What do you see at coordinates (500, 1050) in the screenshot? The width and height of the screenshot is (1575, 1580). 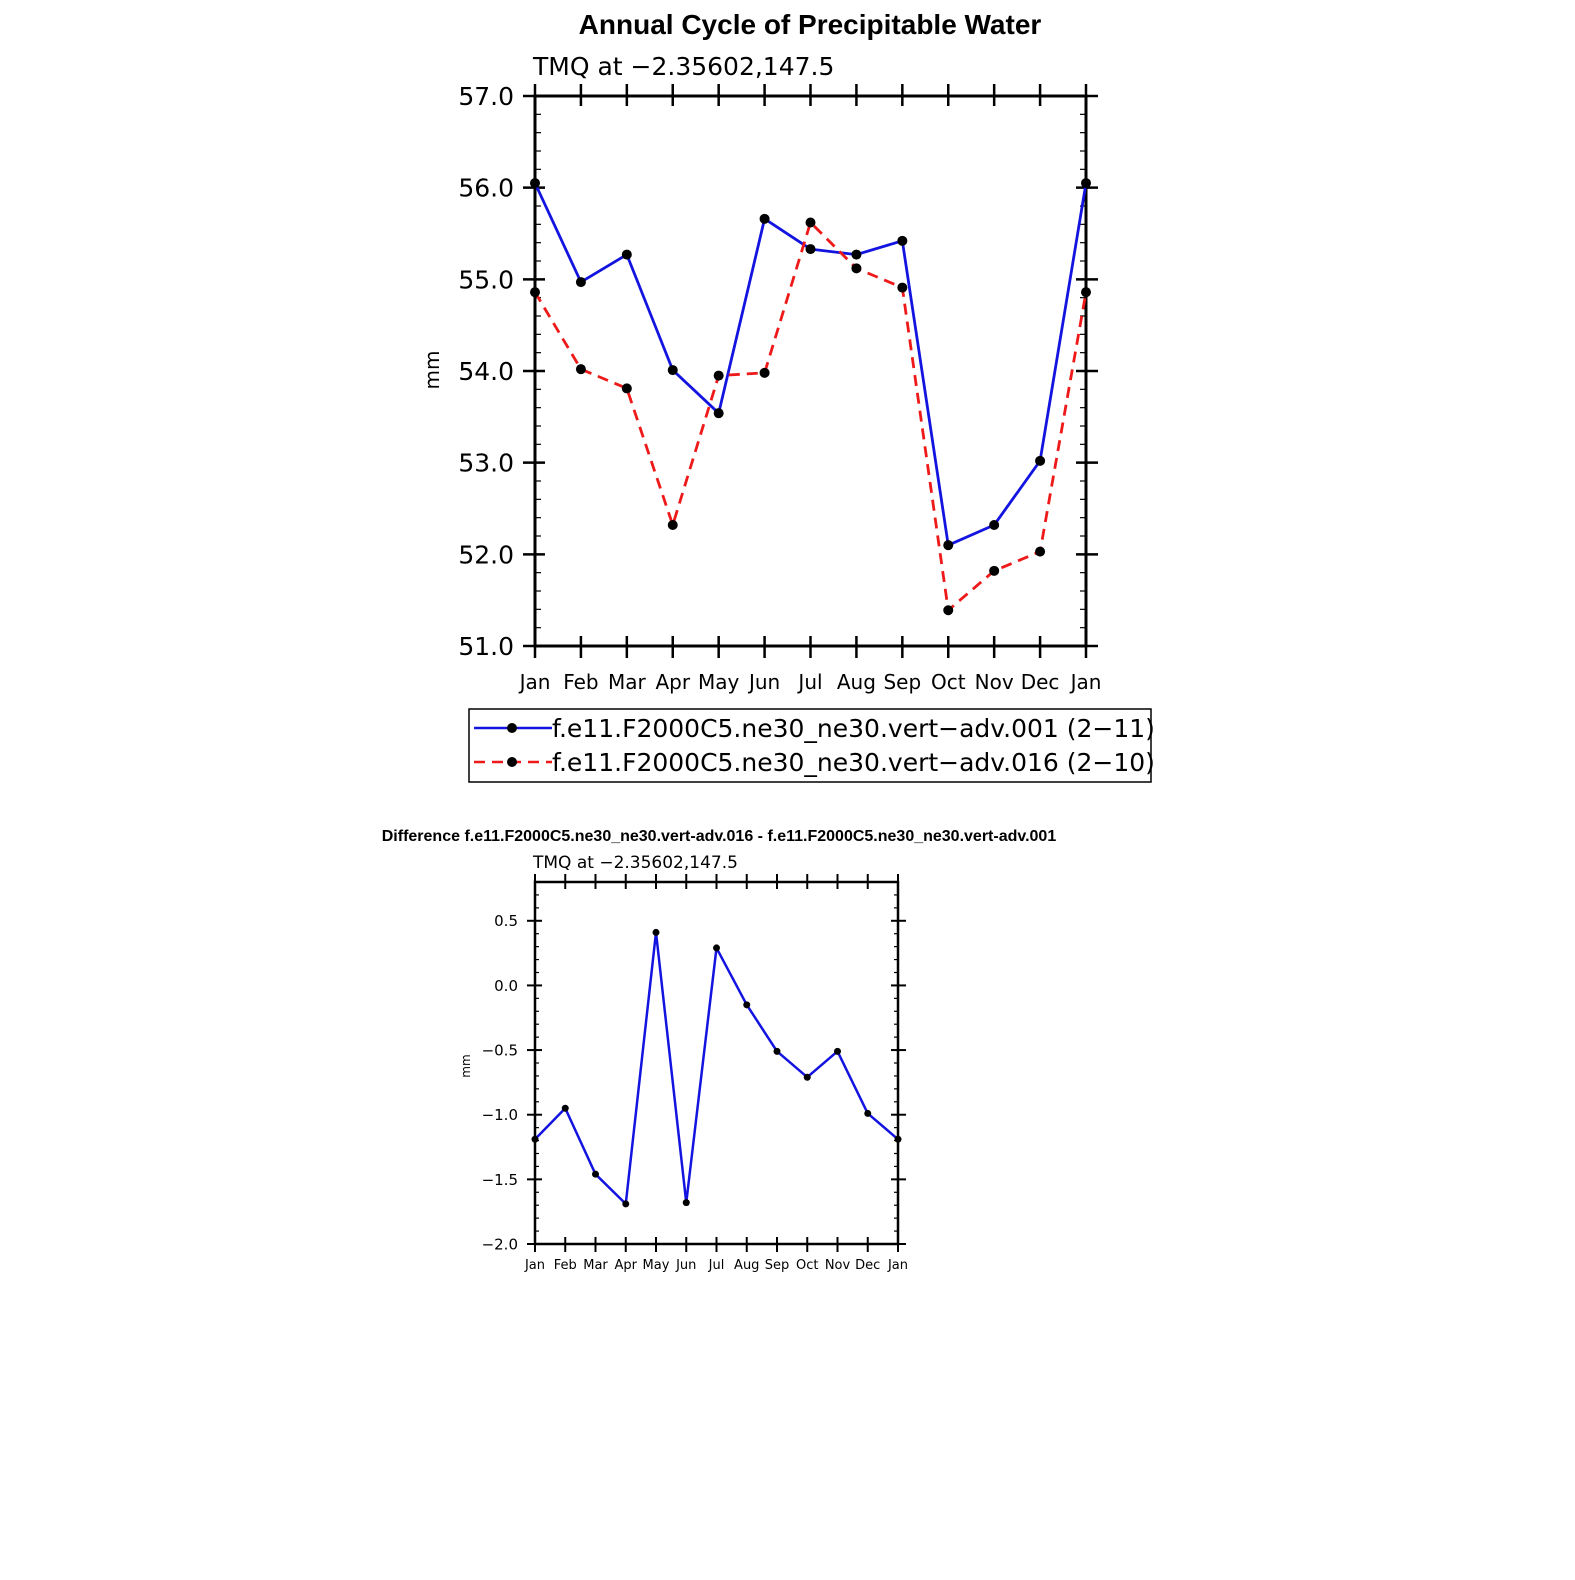 I see `y-tick-label: −0.5` at bounding box center [500, 1050].